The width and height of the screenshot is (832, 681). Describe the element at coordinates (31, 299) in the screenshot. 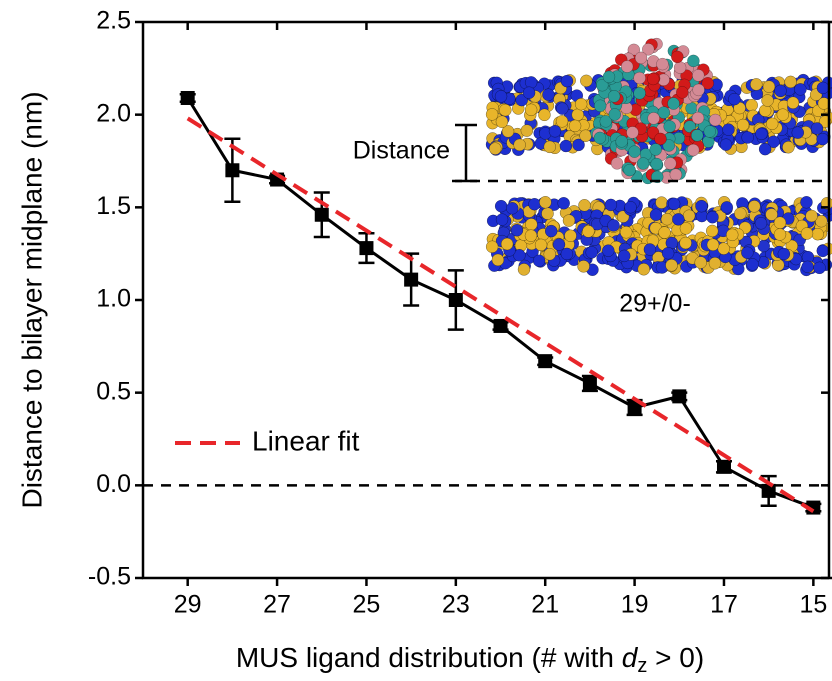

I see `y-axis-label: Distance to bilayer midplane (nm)` at that location.